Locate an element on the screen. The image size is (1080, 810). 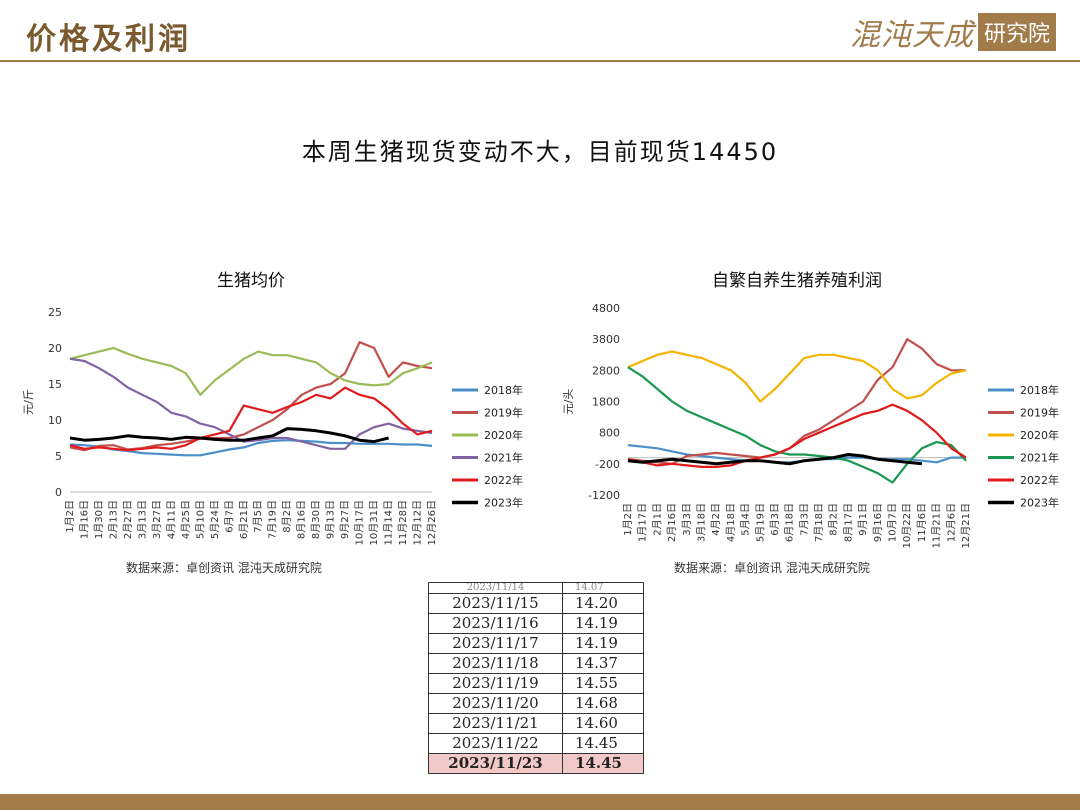
table-cell-value: 14.07 is located at coordinates (603, 588).